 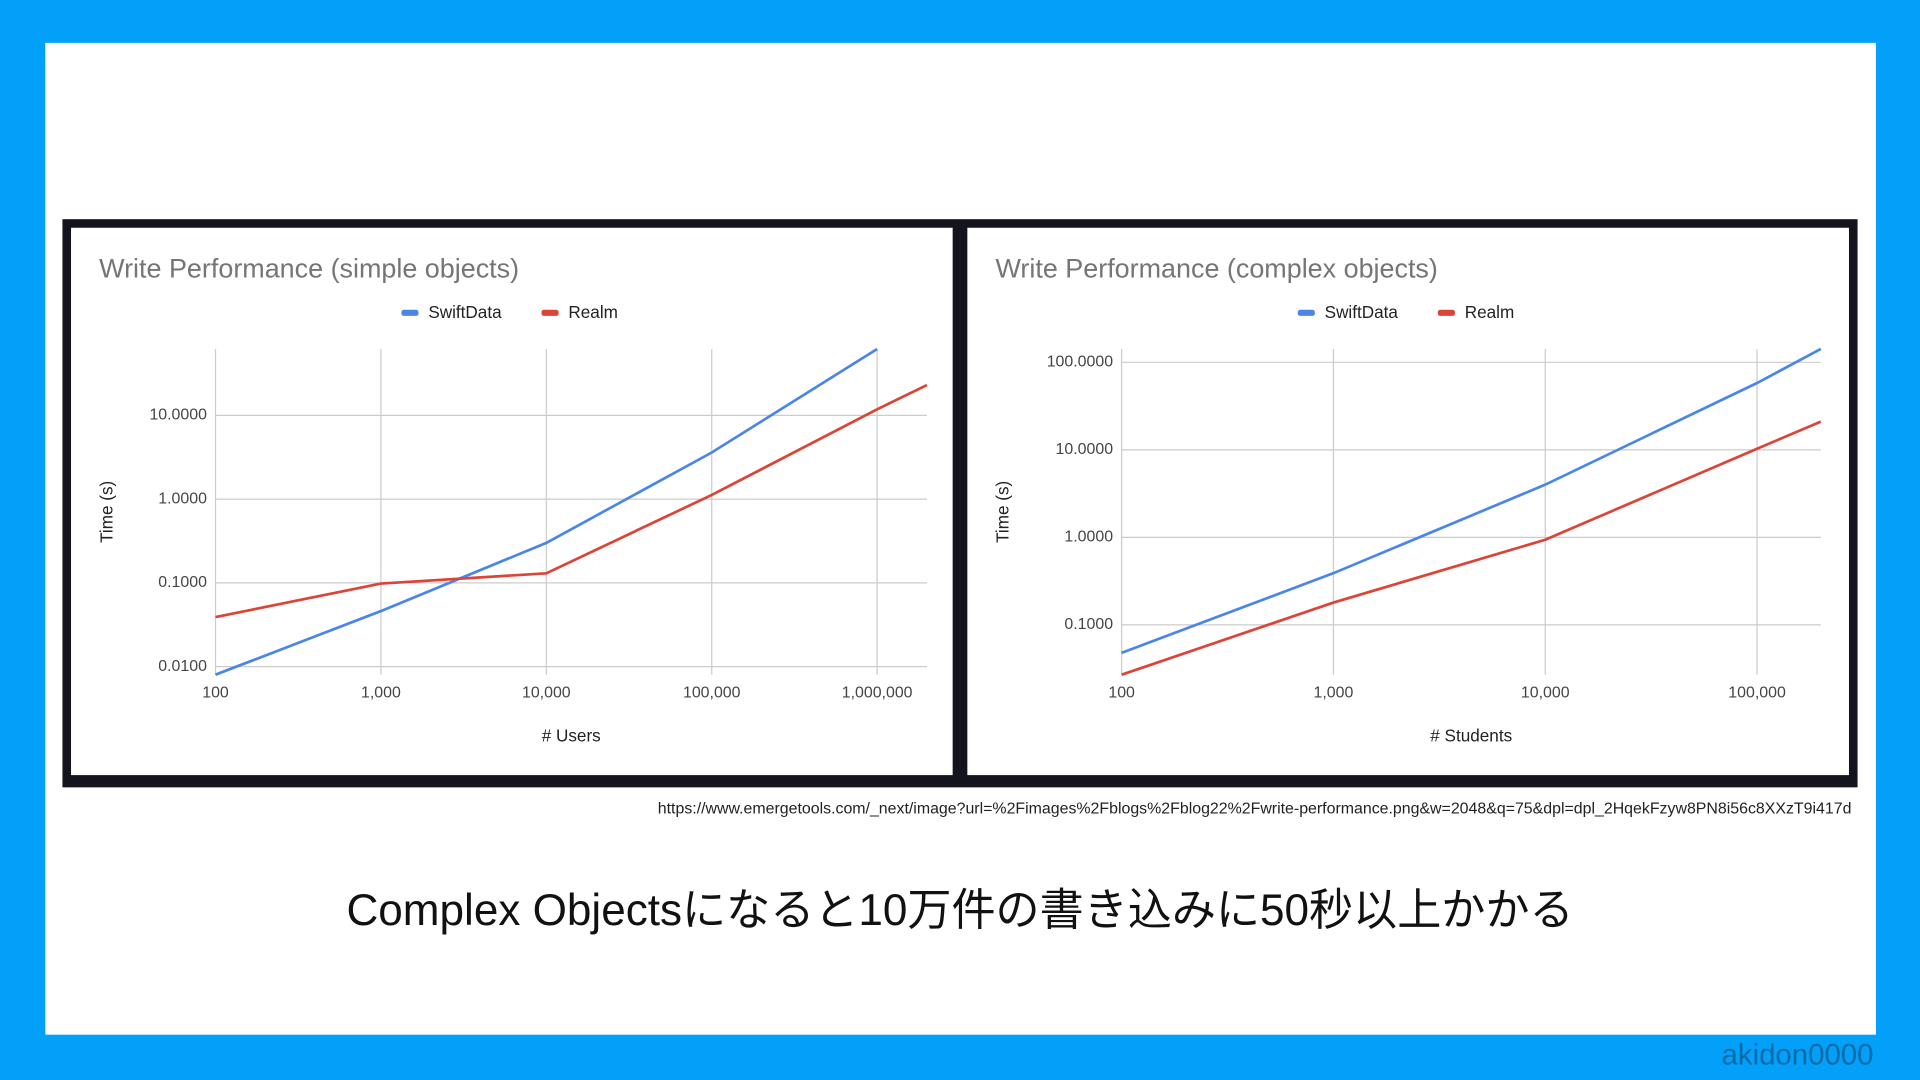 I want to click on chart-title: Write Performance (simple objects), so click(x=309, y=269).